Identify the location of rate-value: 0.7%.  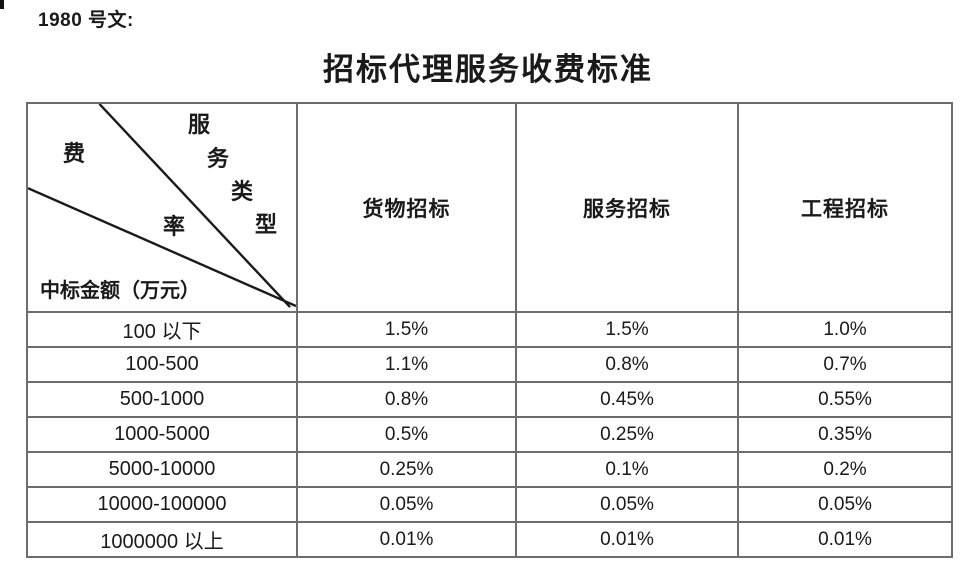
(845, 364).